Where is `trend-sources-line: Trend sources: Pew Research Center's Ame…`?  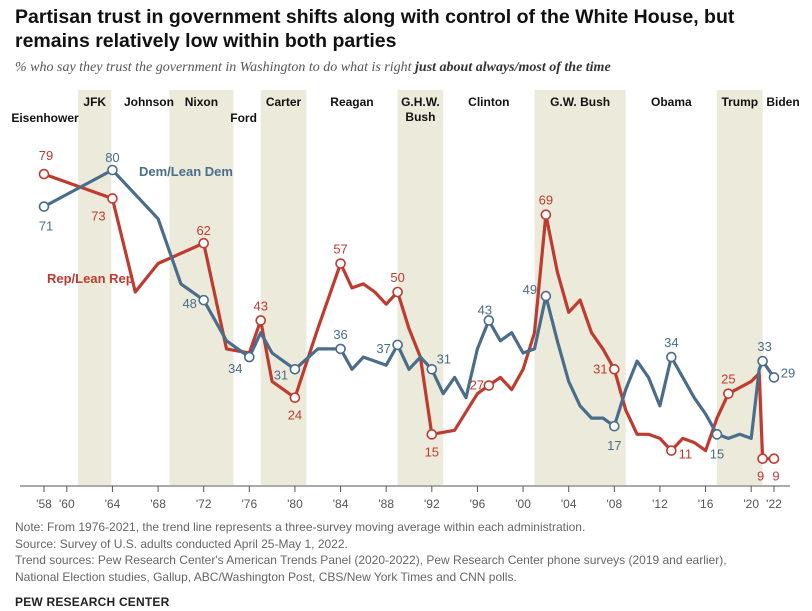
trend-sources-line: Trend sources: Pew Research Center's Ame… is located at coordinates (371, 560).